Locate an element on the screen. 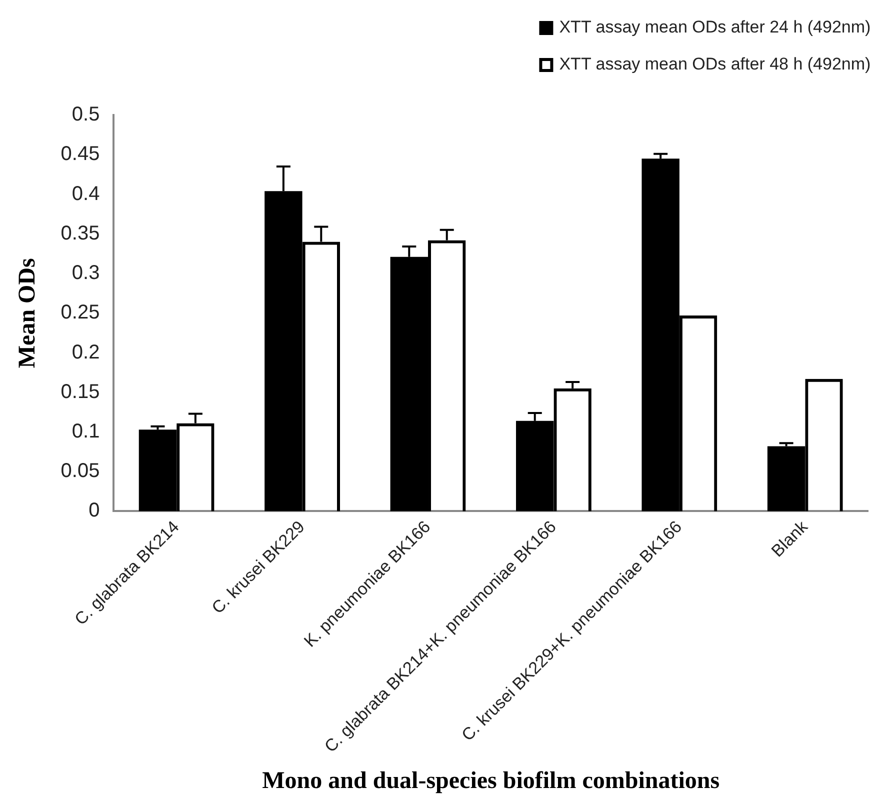  y-tick-label: 0.35 is located at coordinates (80, 233).